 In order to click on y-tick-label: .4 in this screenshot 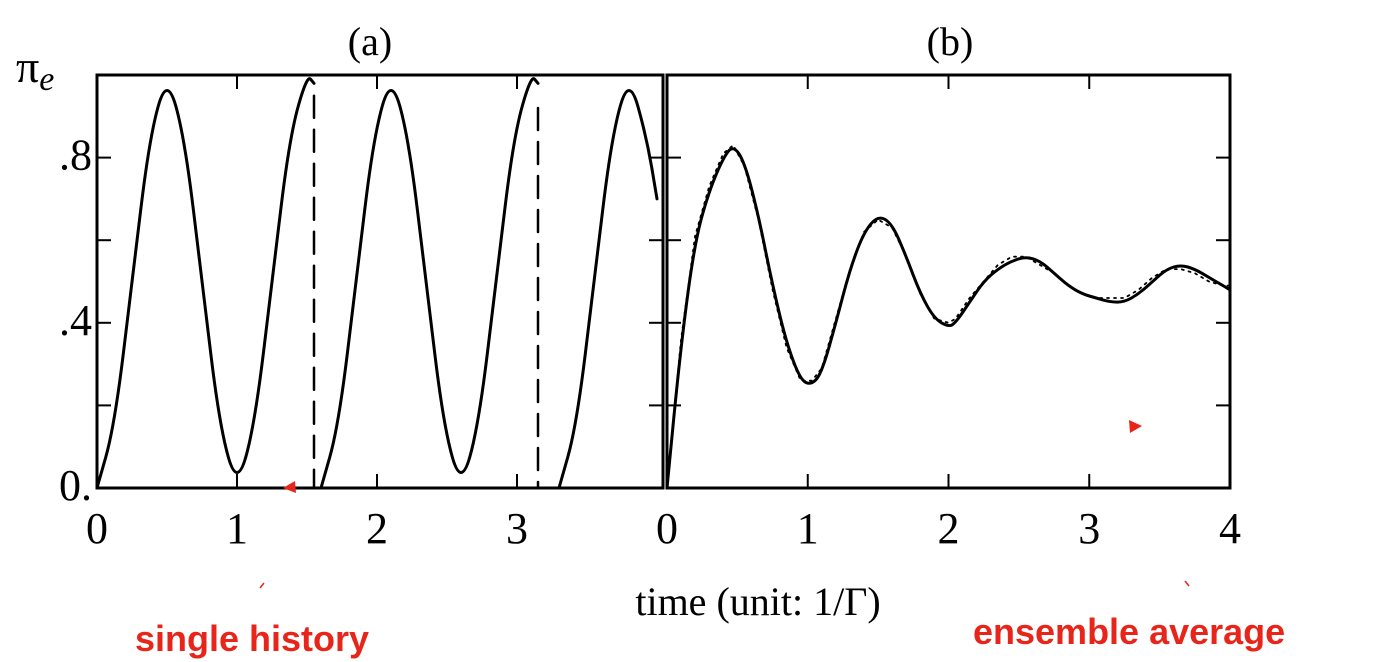, I will do `click(75, 320)`.